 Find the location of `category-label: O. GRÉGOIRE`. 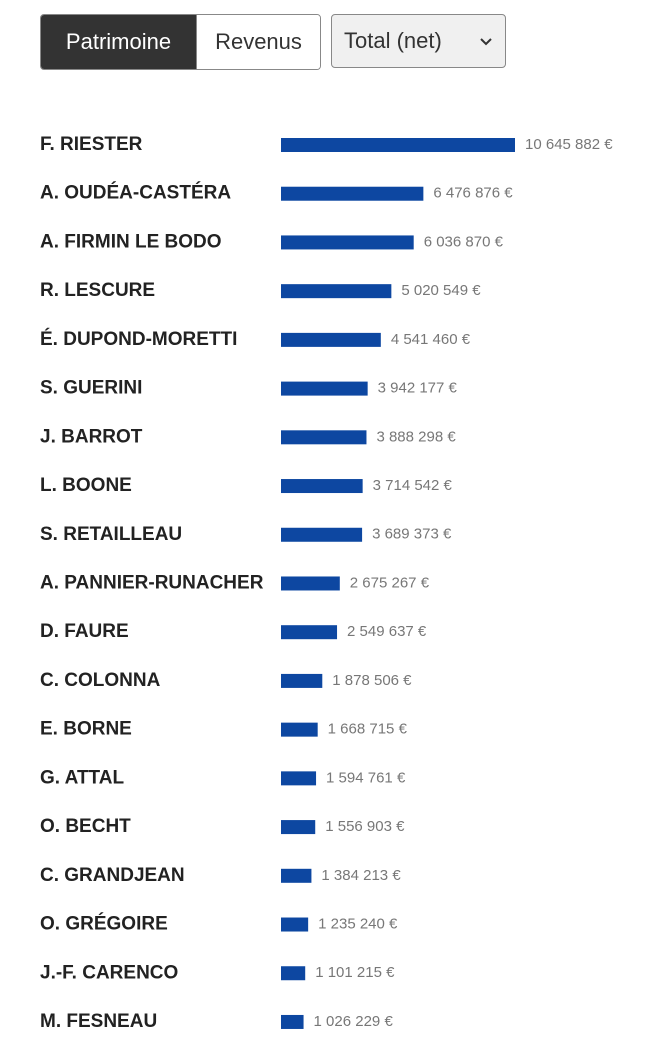

category-label: O. GRÉGOIRE is located at coordinates (104, 924).